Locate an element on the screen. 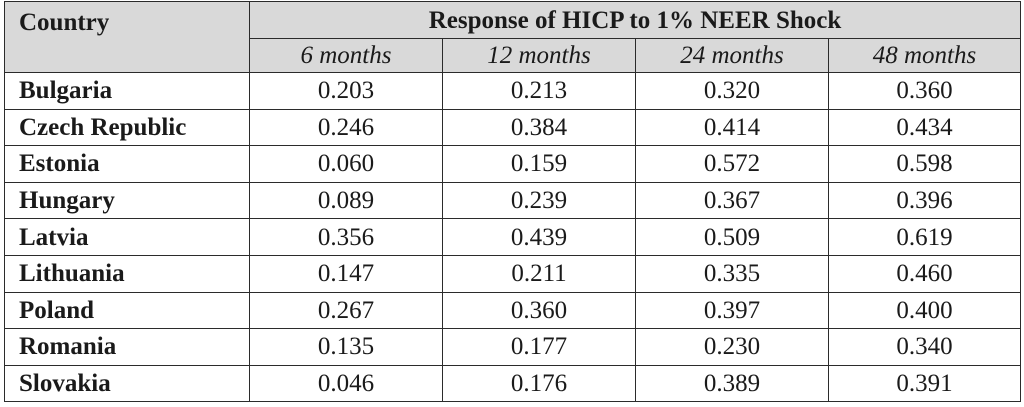  table-row: Latvia 0.356 0.439 0.509 0.619 is located at coordinates (512, 237).